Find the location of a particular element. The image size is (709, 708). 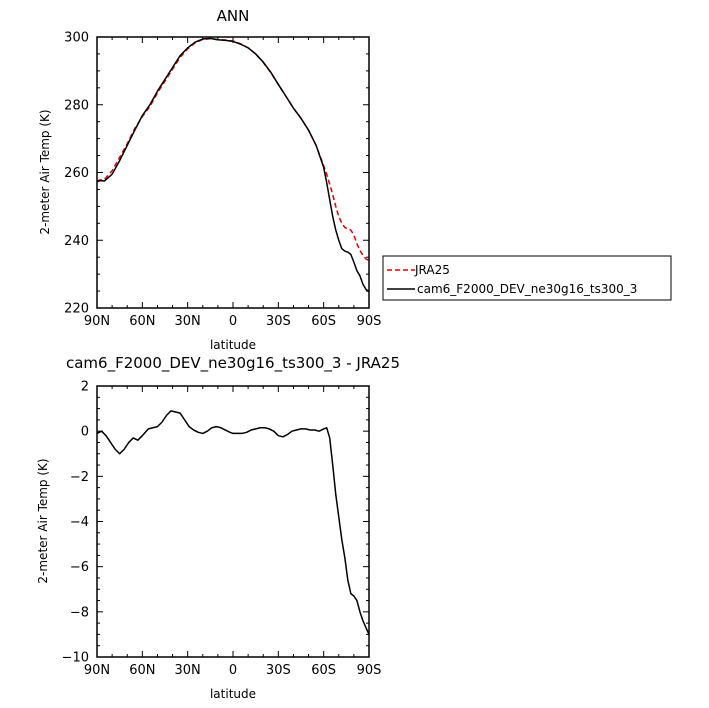

chart-title-bottom: cam6_F2000_DEV_ne30g16_ts300_3 - JRA25 is located at coordinates (233, 363).